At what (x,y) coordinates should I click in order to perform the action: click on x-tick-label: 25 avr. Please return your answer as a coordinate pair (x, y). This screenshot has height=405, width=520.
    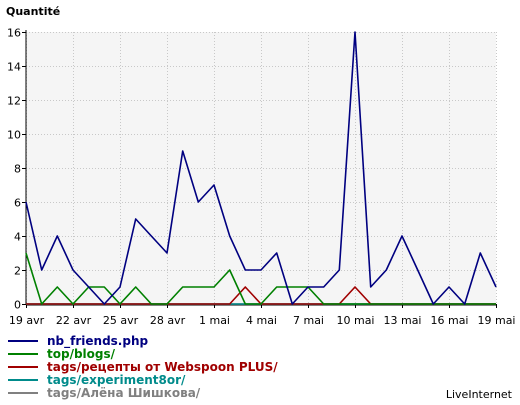
    Looking at the image, I should click on (121, 320).